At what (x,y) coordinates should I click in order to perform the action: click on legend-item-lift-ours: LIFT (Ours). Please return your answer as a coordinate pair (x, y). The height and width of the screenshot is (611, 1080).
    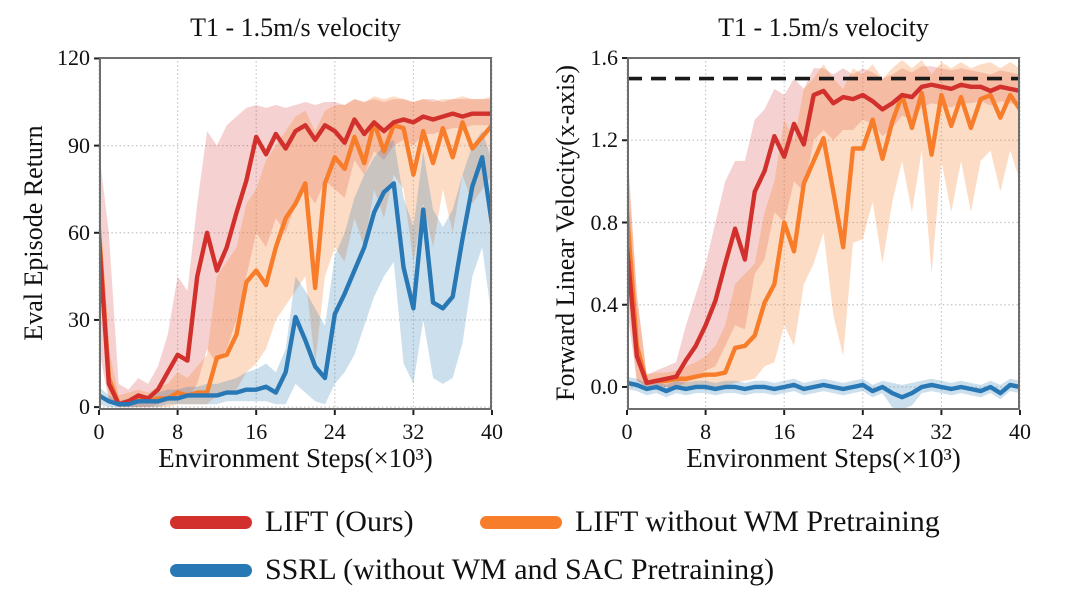
    Looking at the image, I should click on (292, 522).